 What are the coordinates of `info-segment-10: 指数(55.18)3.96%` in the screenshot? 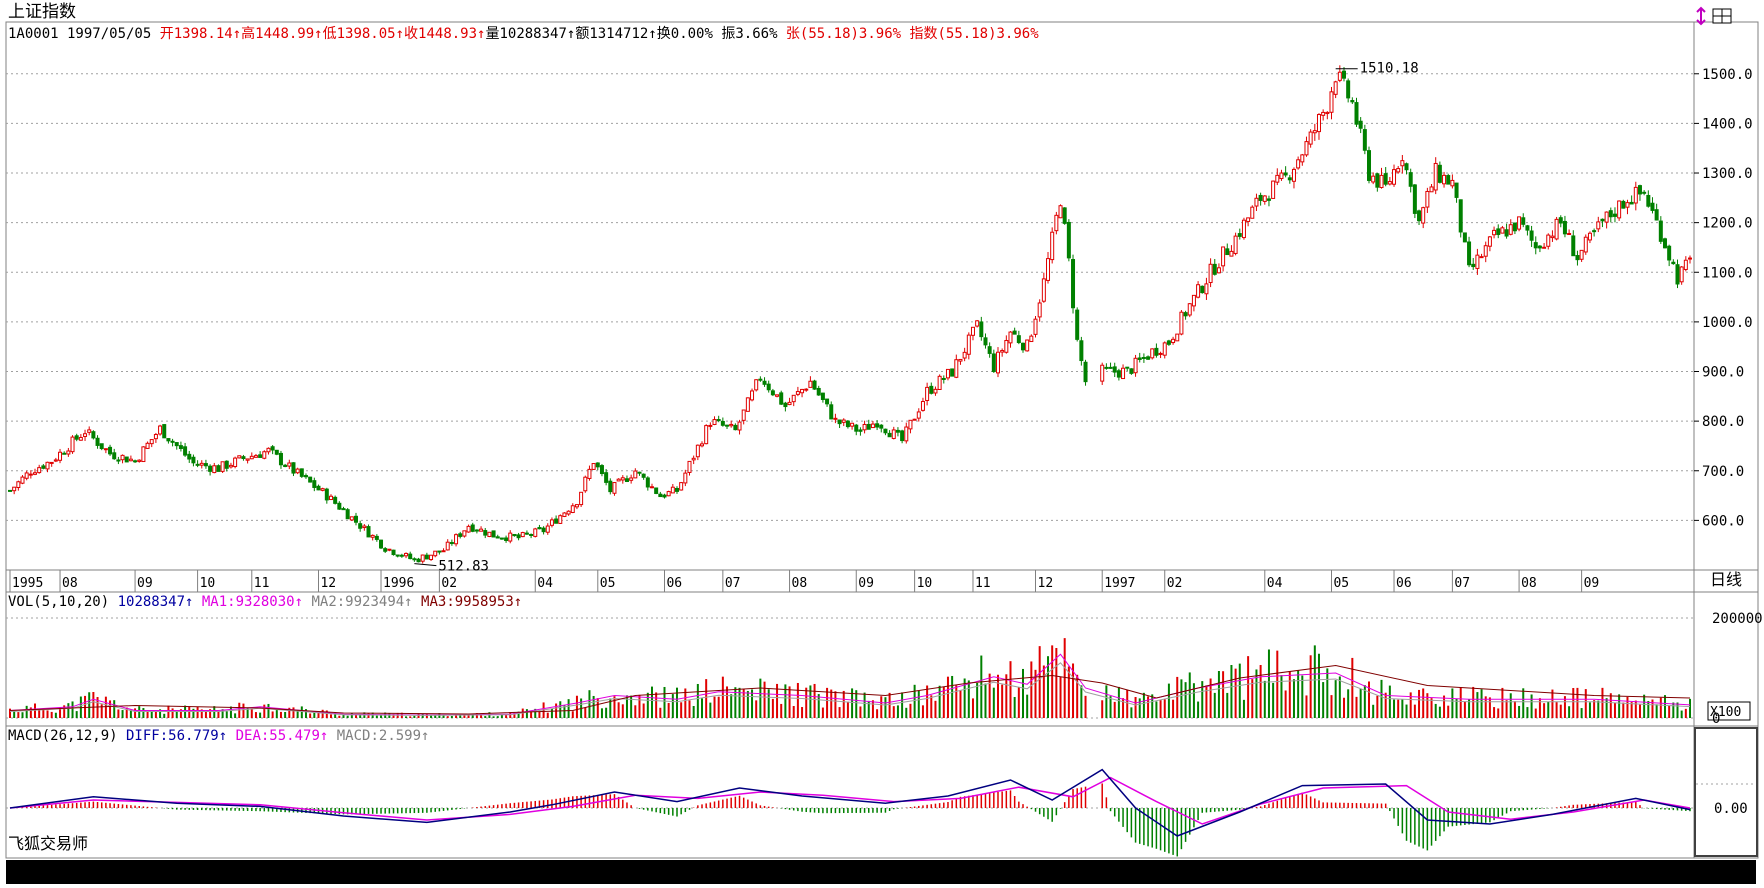 It's located at (970, 34).